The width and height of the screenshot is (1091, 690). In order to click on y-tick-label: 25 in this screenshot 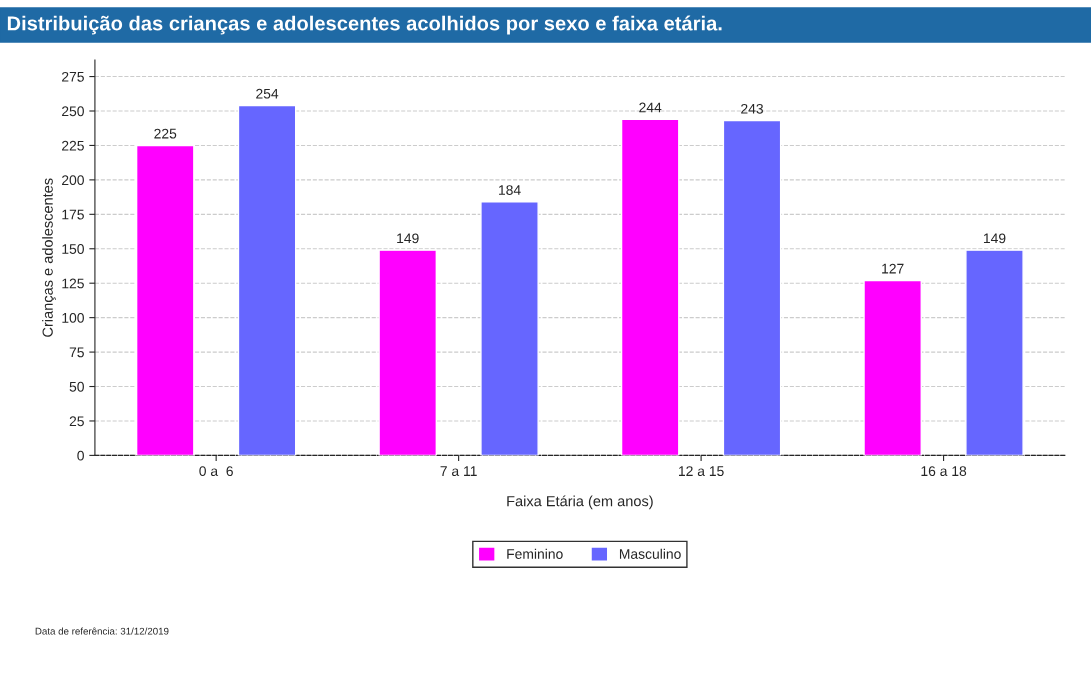, I will do `click(76, 421)`.